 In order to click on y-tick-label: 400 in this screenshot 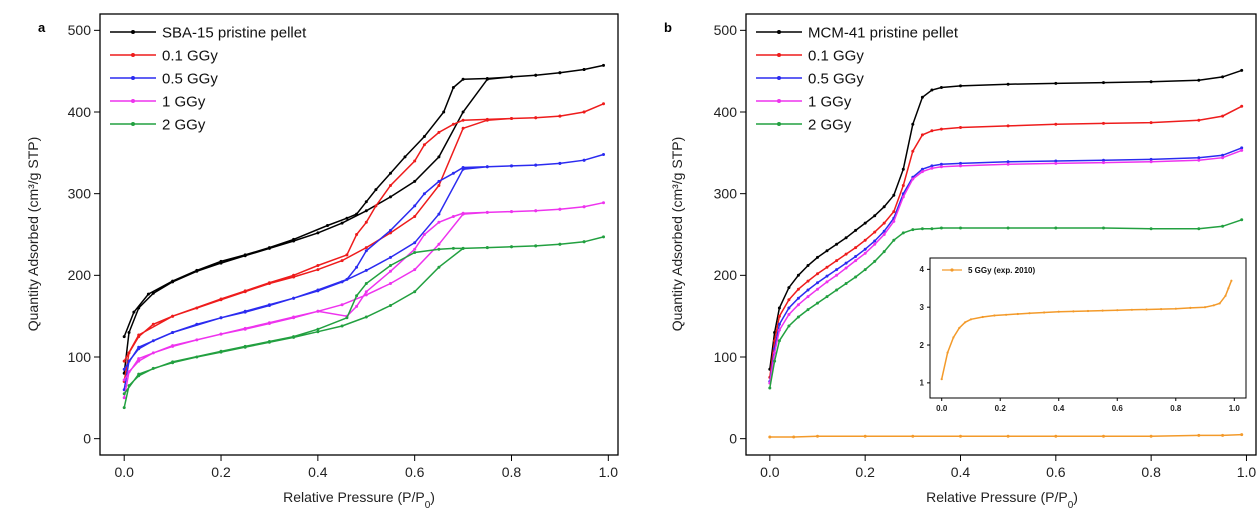, I will do `click(80, 112)`.